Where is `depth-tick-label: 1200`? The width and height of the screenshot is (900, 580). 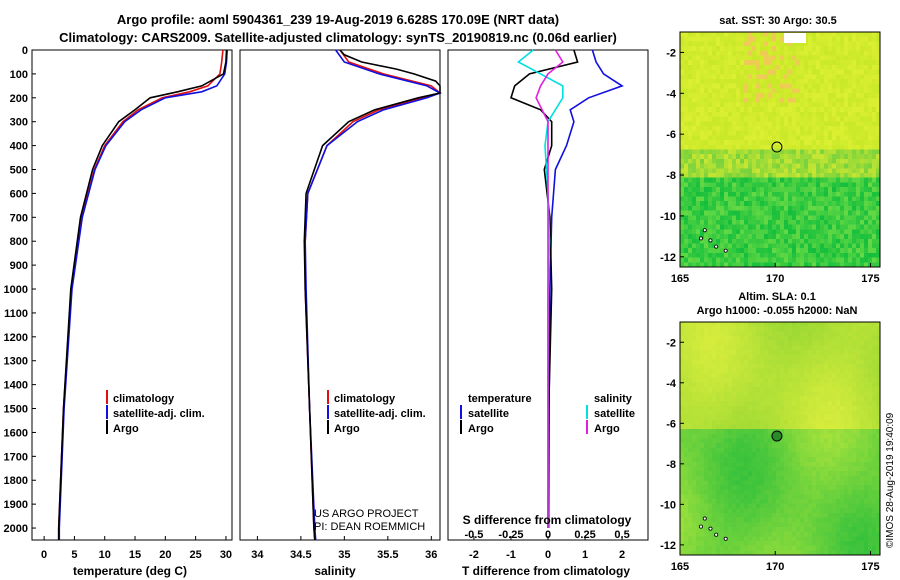 depth-tick-label: 1200 is located at coordinates (16, 338).